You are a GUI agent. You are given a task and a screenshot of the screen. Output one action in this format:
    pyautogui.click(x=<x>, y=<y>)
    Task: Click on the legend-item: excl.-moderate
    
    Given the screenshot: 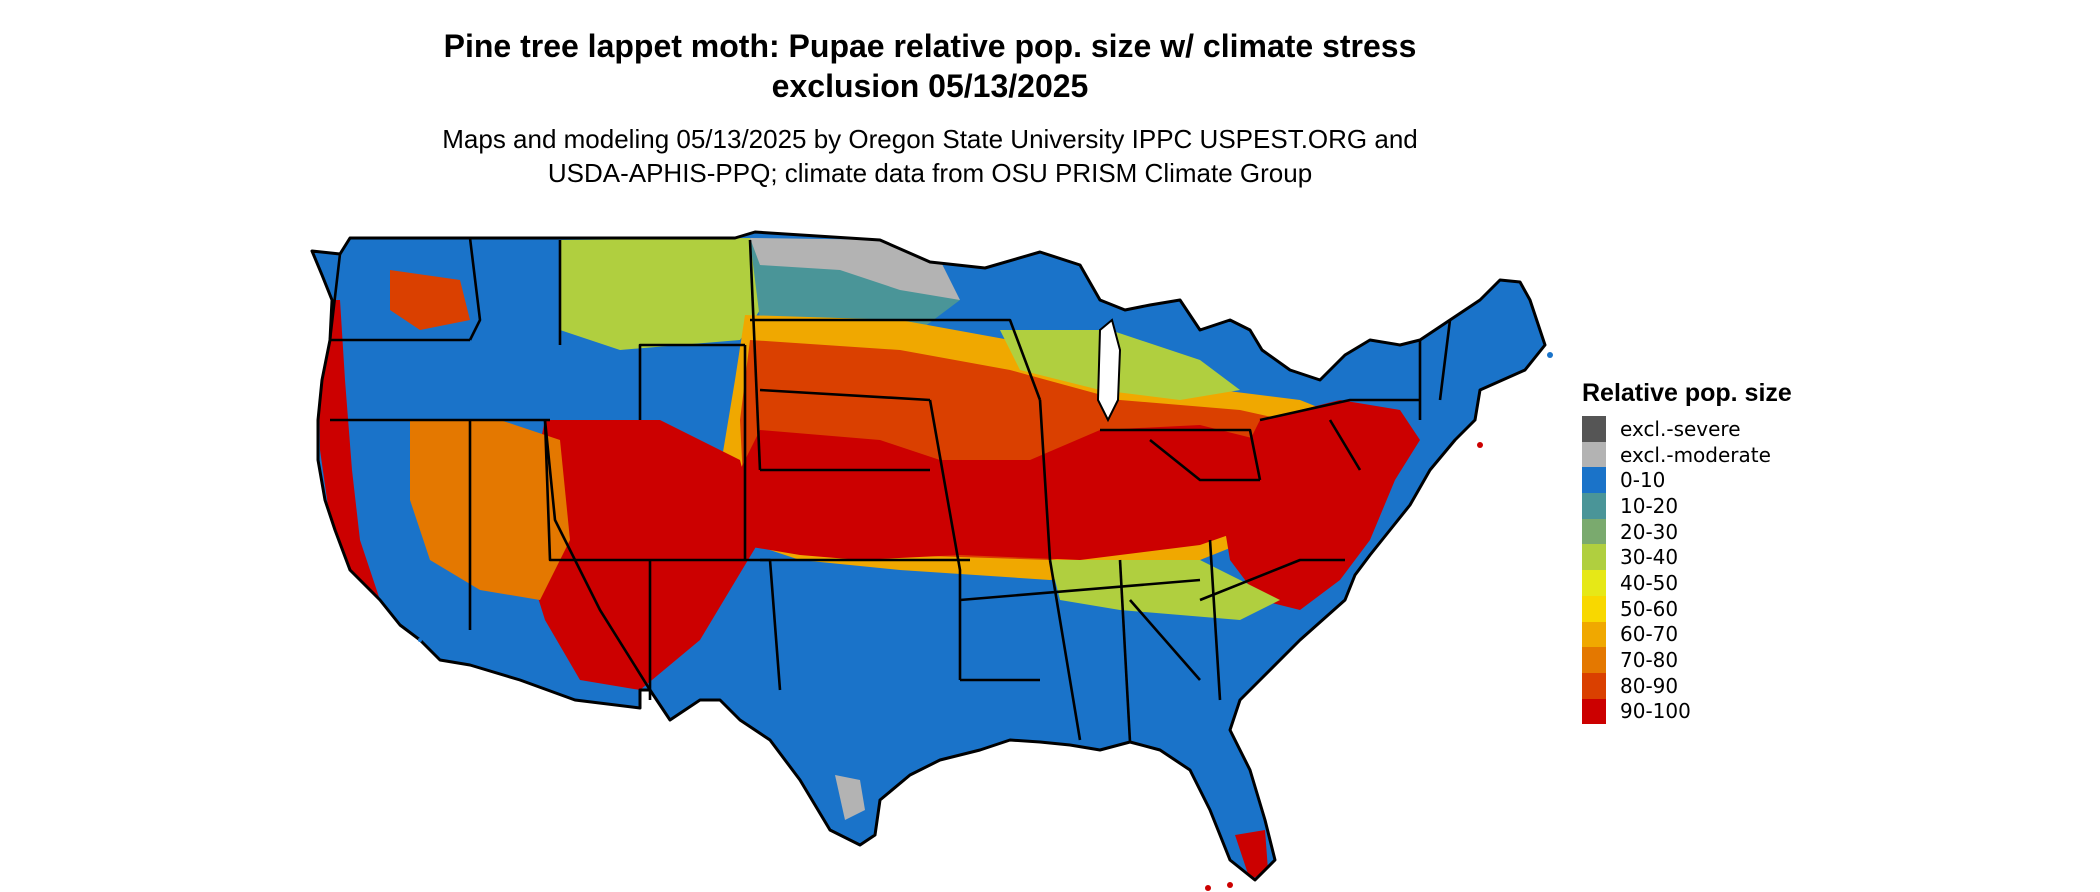 What is the action you would take?
    pyautogui.click(x=1782, y=454)
    